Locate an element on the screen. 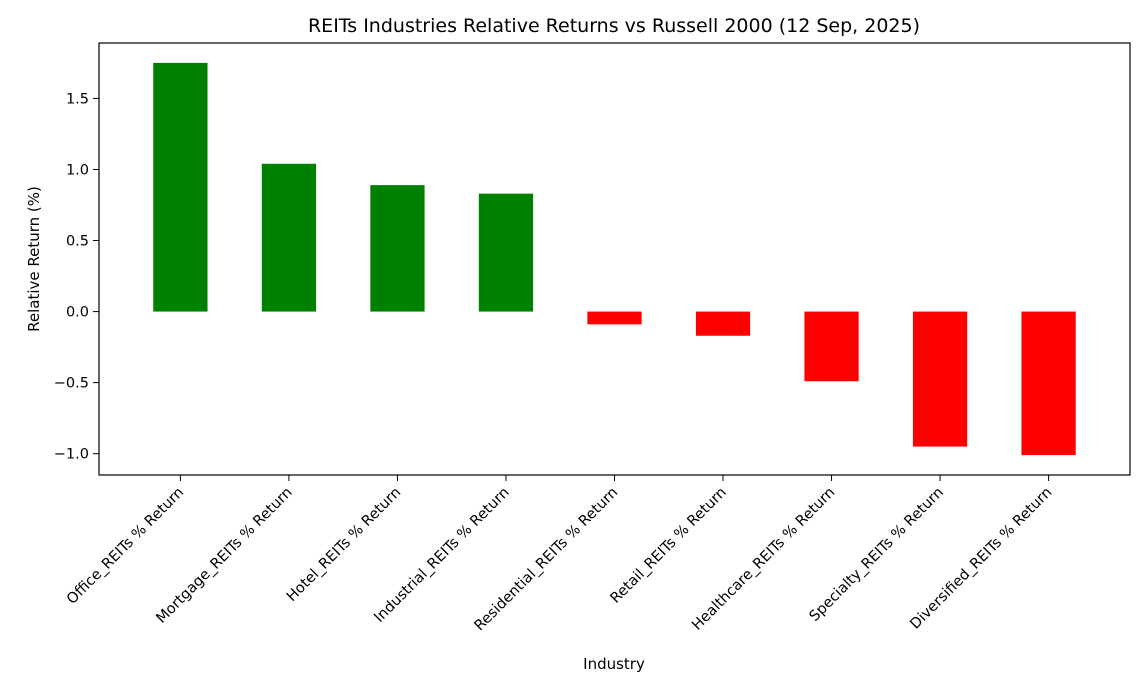  x-axis-label: Industry is located at coordinates (614, 664).